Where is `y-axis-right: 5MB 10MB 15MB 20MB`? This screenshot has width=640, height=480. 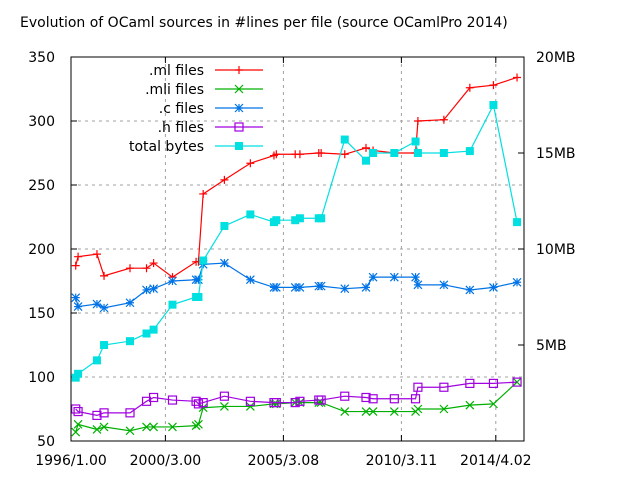 y-axis-right: 5MB 10MB 15MB 20MB is located at coordinates (547, 202).